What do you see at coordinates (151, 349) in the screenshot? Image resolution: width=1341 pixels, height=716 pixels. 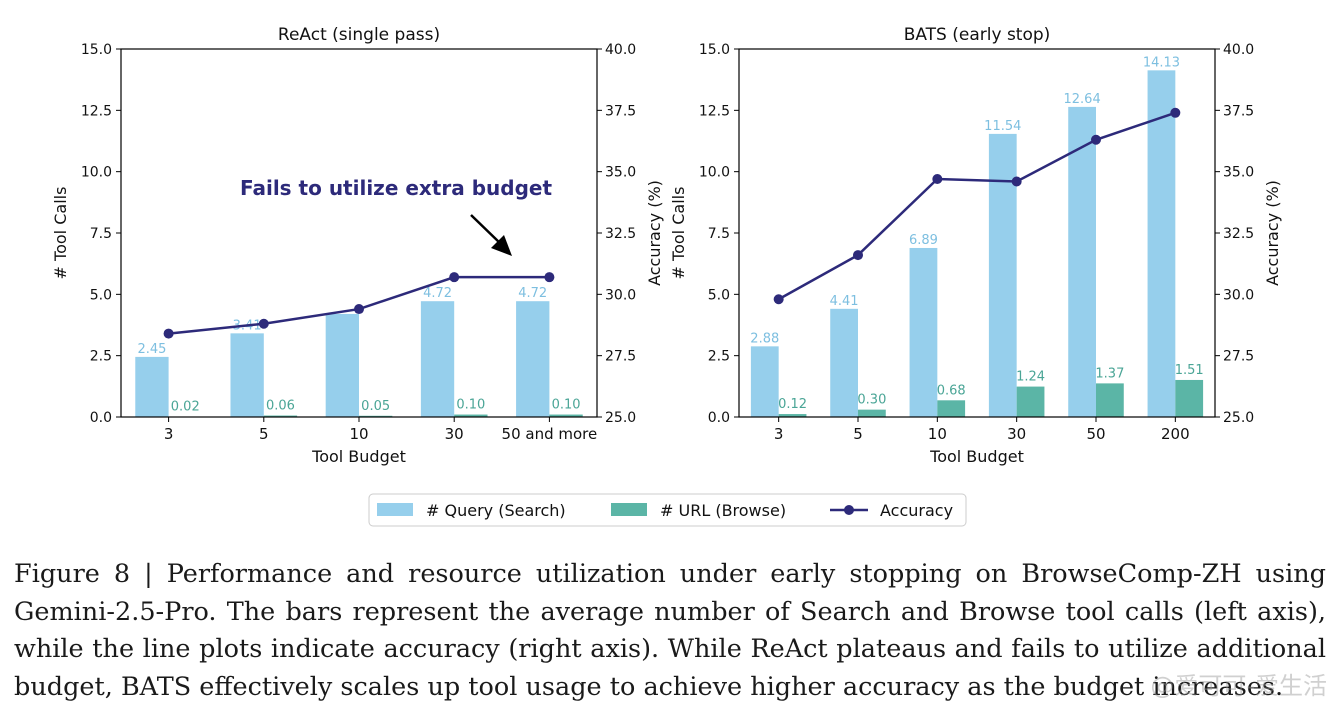 I see `search-data-label: 2.45` at bounding box center [151, 349].